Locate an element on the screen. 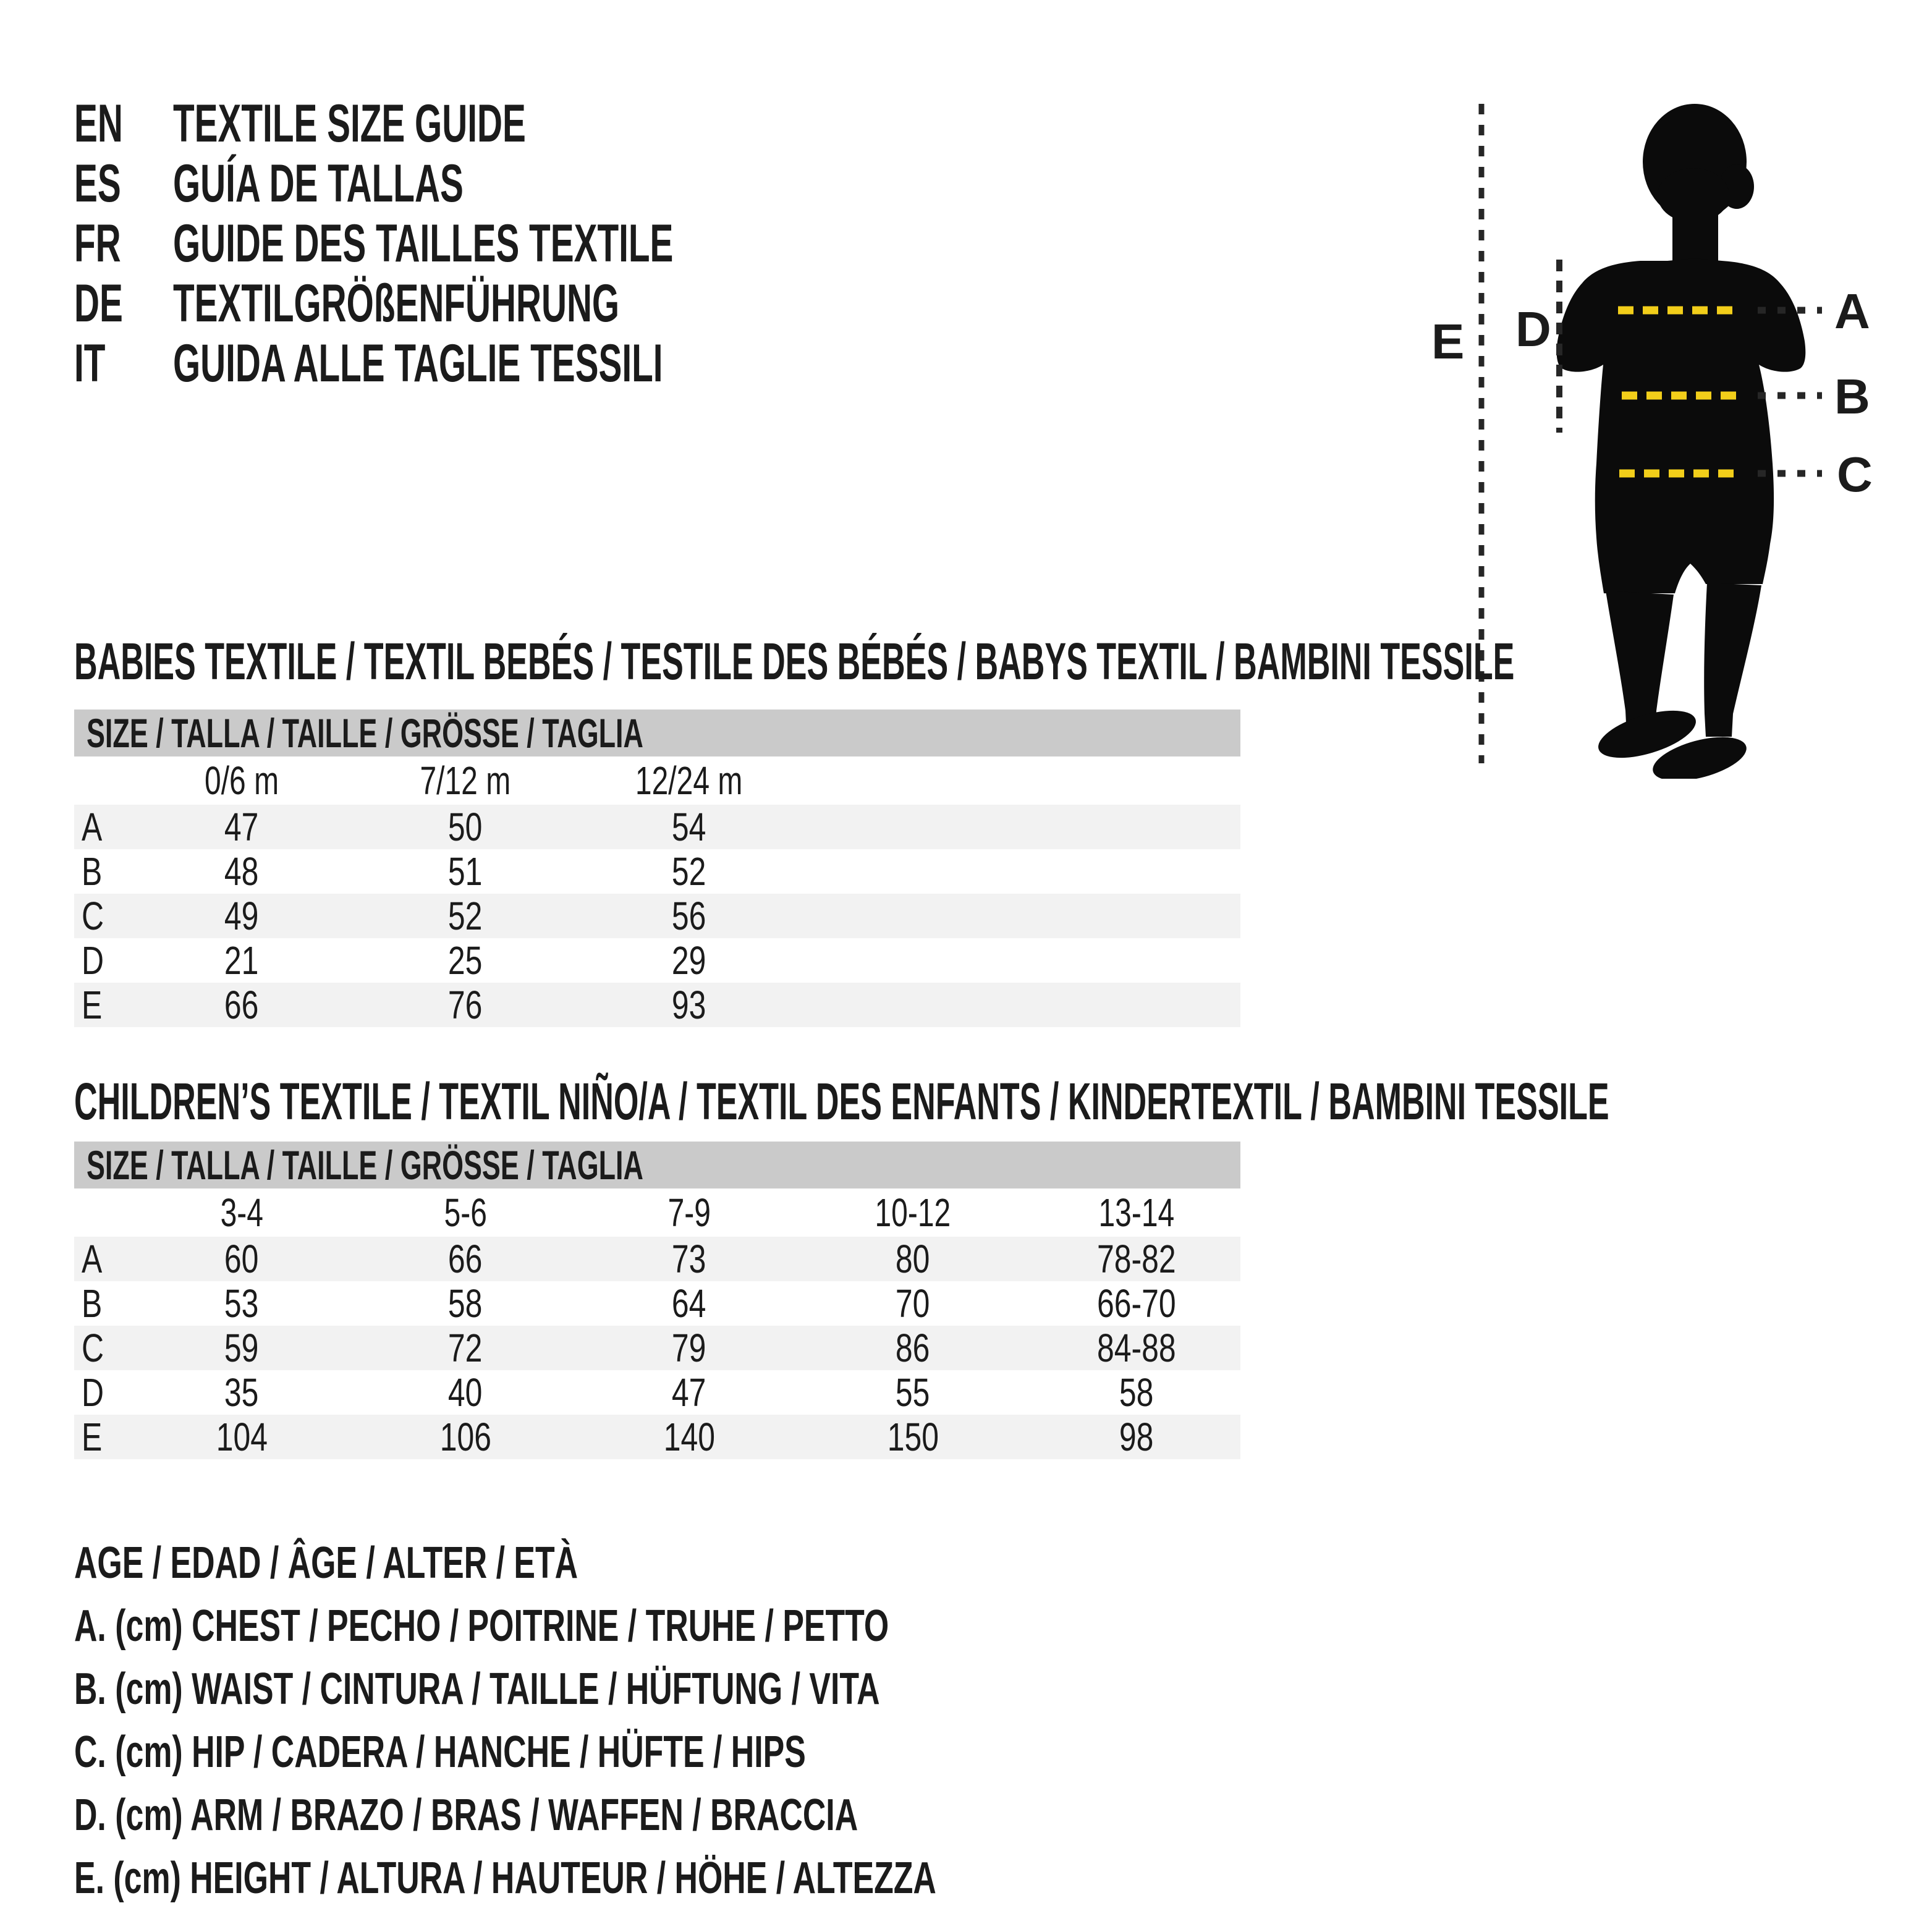 The height and width of the screenshot is (1932, 1932). cell-value: 106 is located at coordinates (465, 1437).